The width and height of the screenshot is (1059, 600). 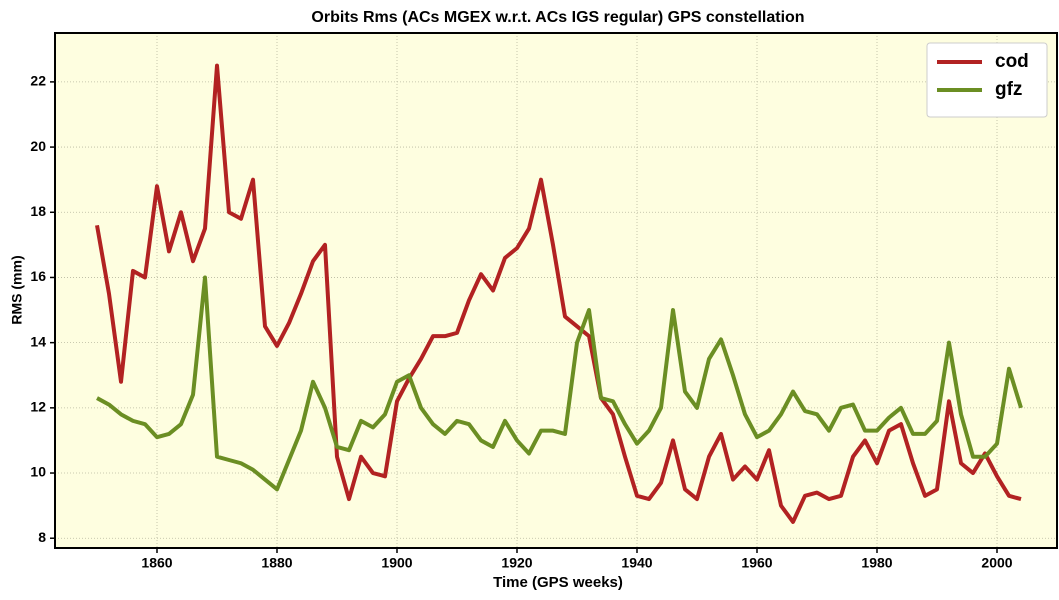 What do you see at coordinates (38, 146) in the screenshot?
I see `y-tick-label: 20` at bounding box center [38, 146].